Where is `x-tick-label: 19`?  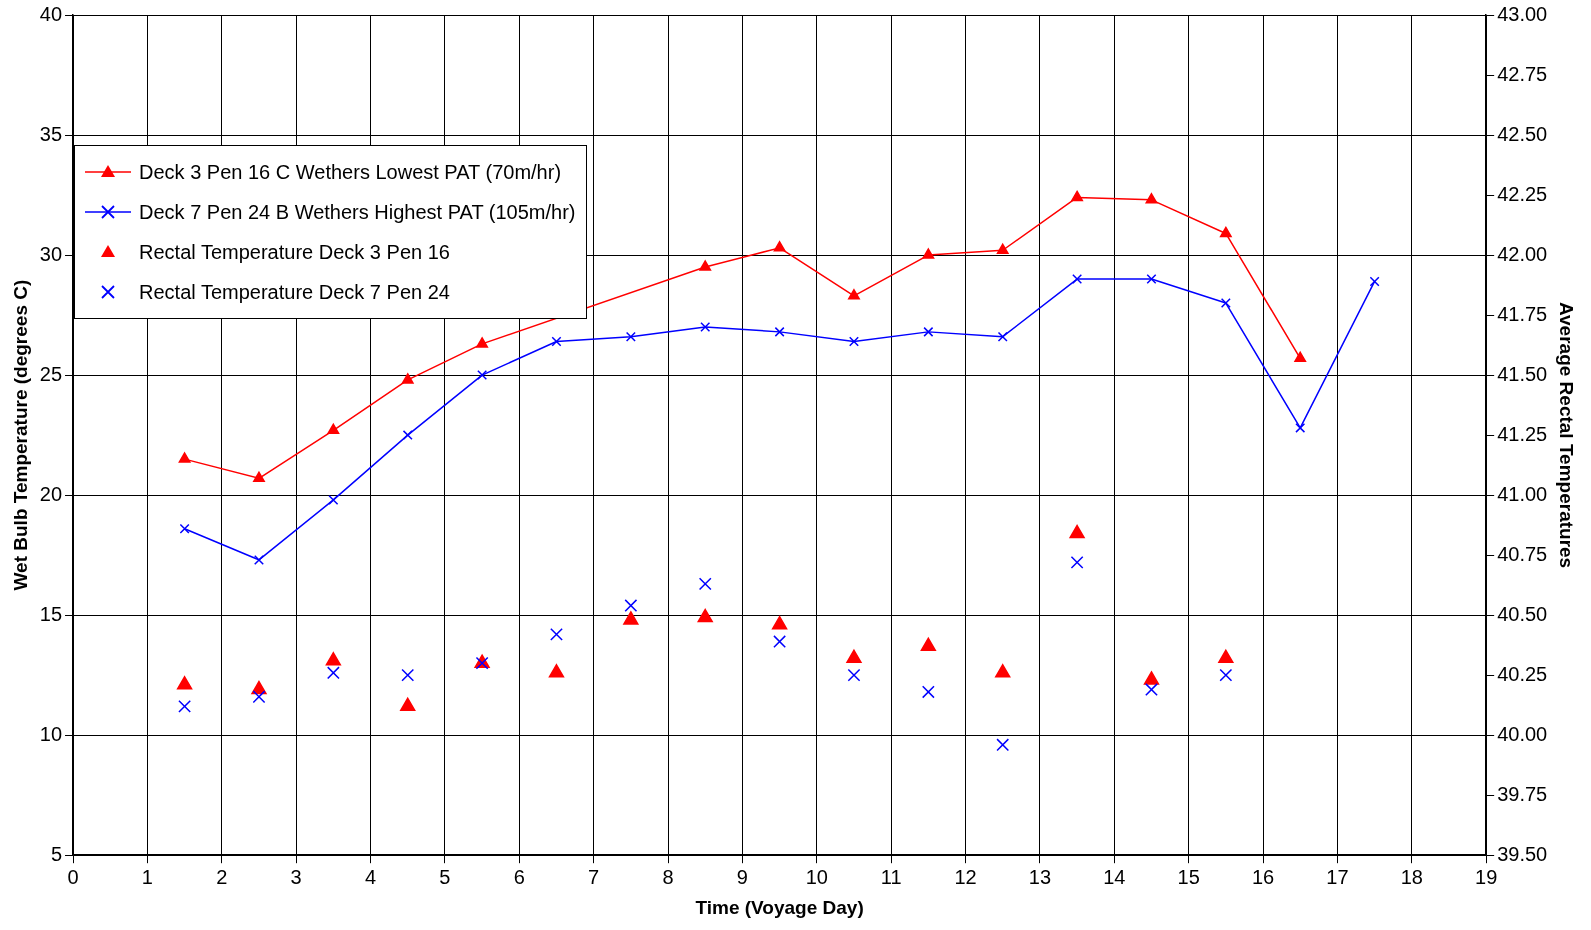
x-tick-label: 19 is located at coordinates (1486, 876).